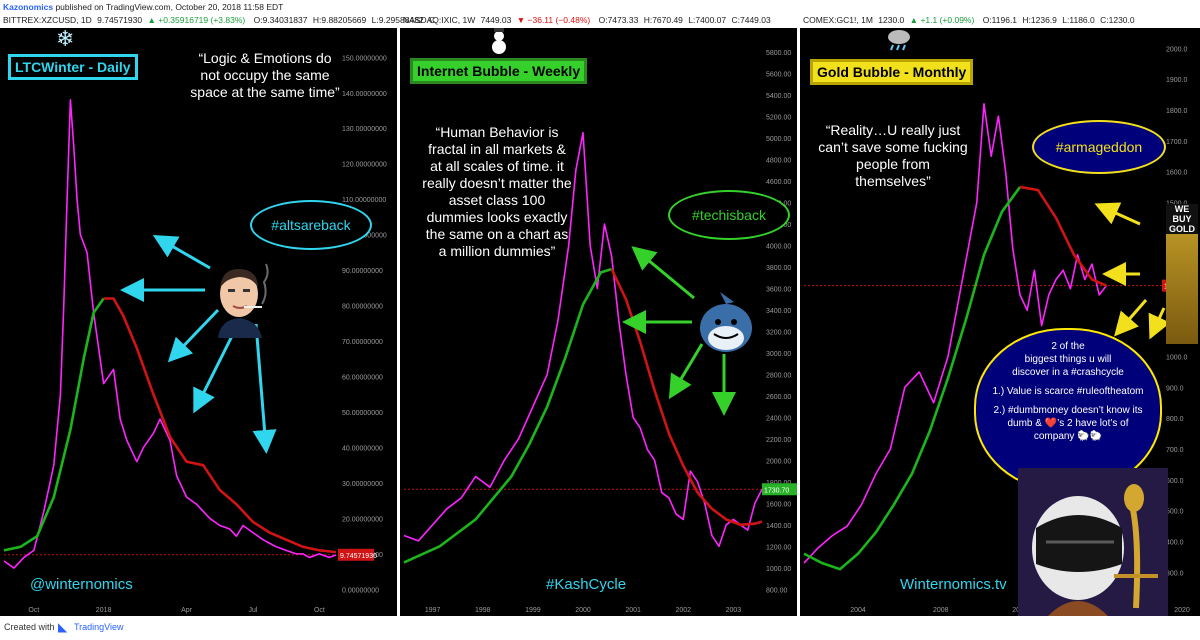 This screenshot has width=1200, height=640. Describe the element at coordinates (838, 20) in the screenshot. I see `ticker-symbol: COMEX:GC1!, 1M` at that location.